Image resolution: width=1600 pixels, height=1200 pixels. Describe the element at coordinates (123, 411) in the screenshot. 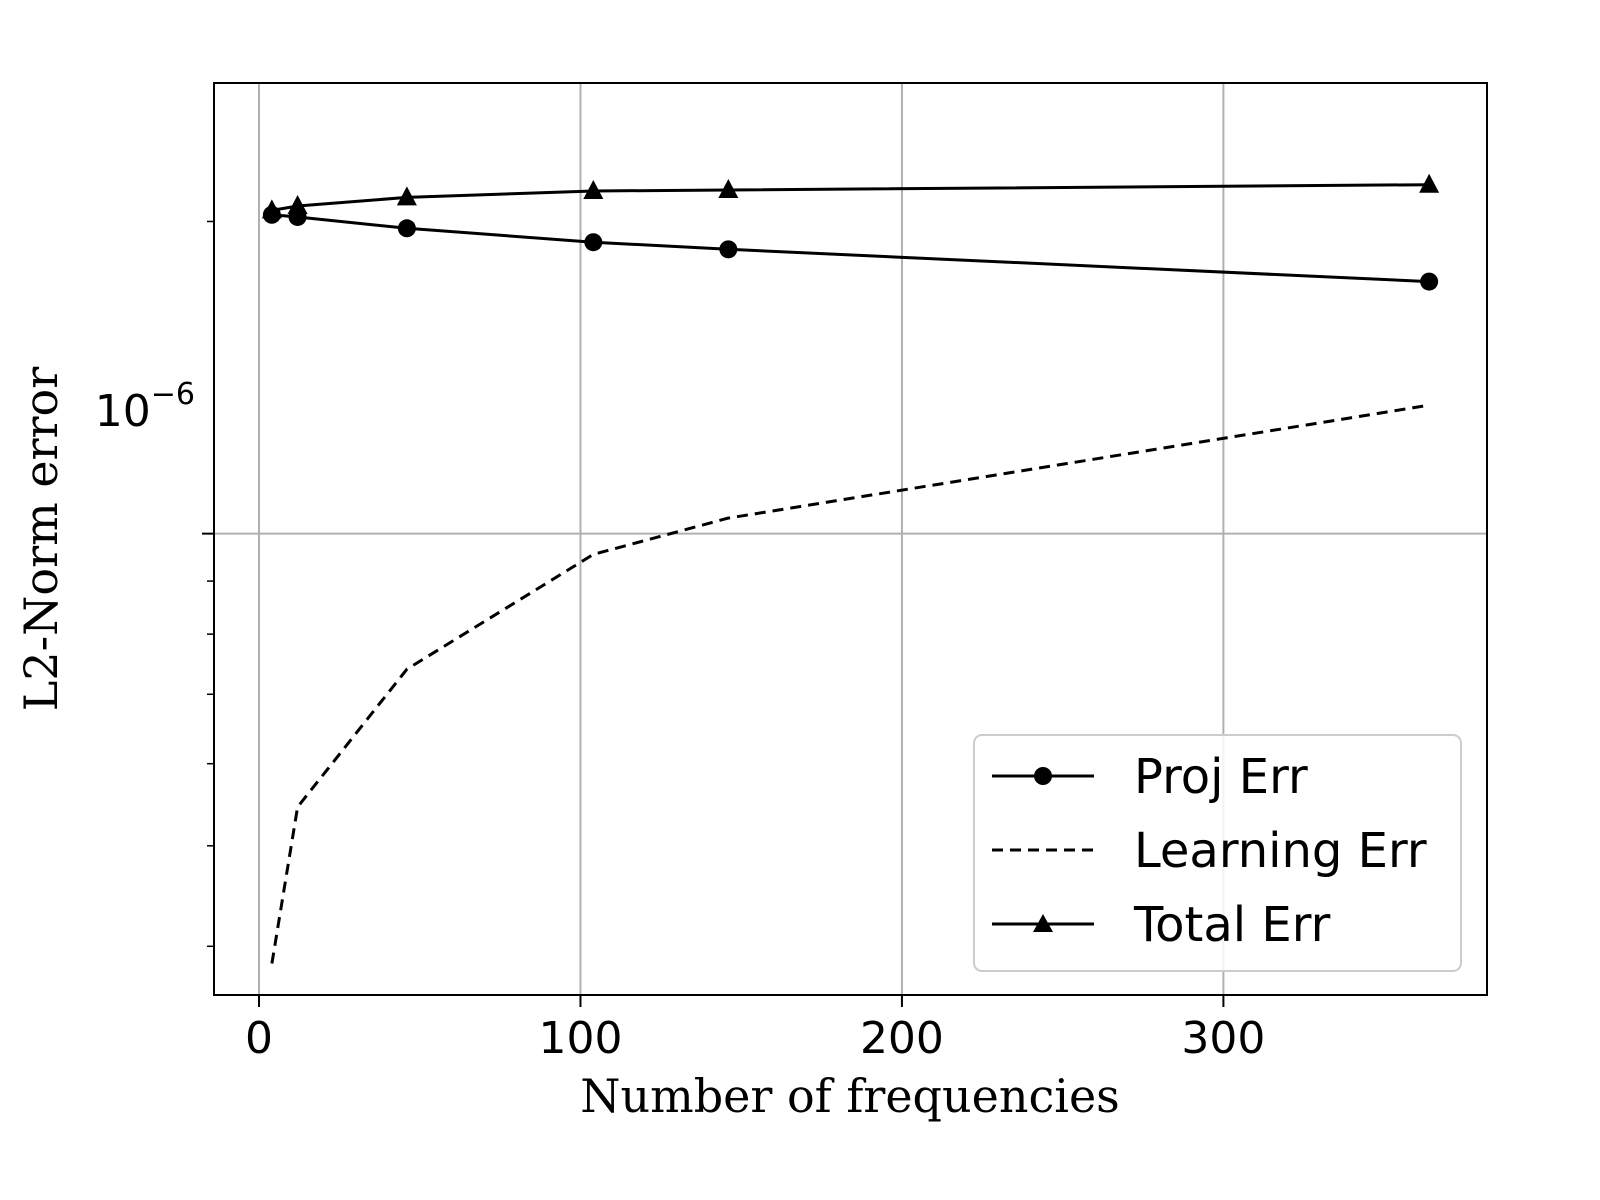

I see `y-tick-base: 10` at that location.